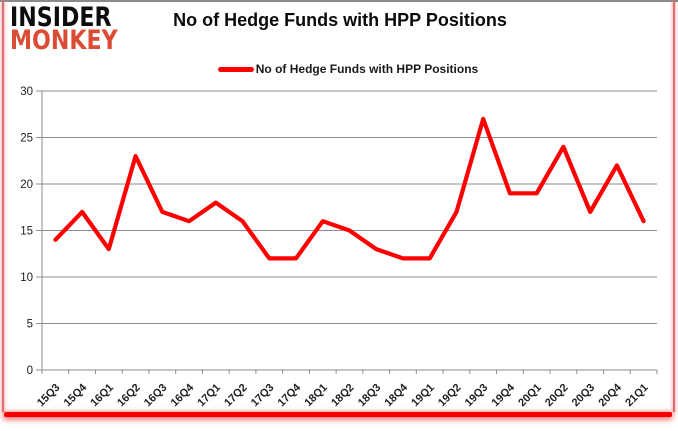  Describe the element at coordinates (343, 396) in the screenshot. I see `x-axis-label-18Q2: 18Q2` at that location.